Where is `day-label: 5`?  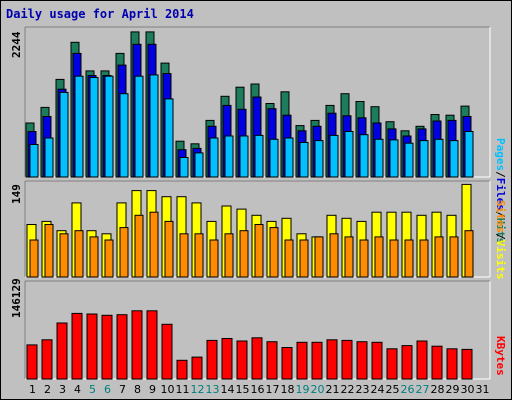 day-label: 5 is located at coordinates (92, 389).